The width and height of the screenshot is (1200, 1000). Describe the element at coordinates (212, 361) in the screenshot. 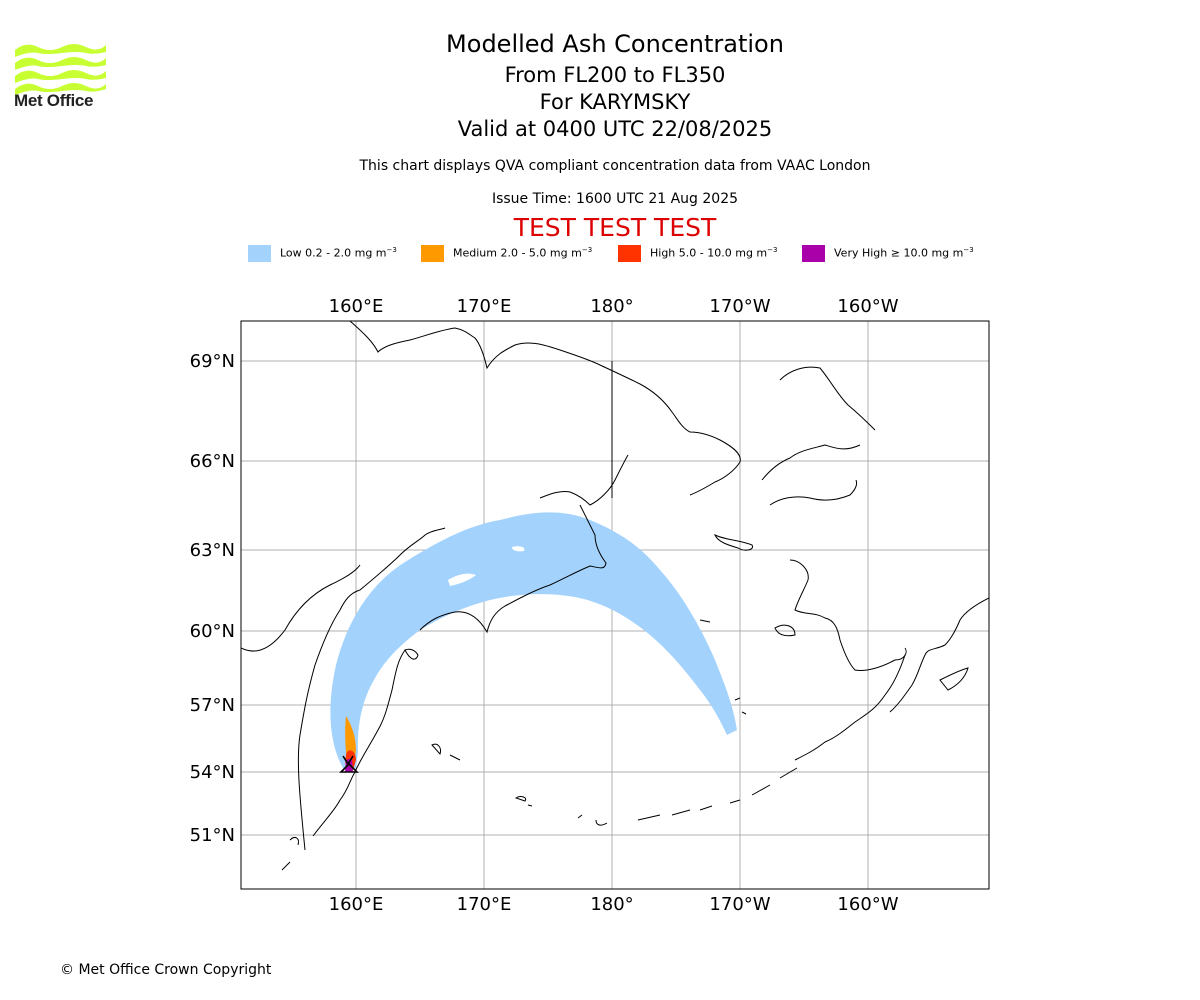

I see `lat-label: 69°N` at that location.